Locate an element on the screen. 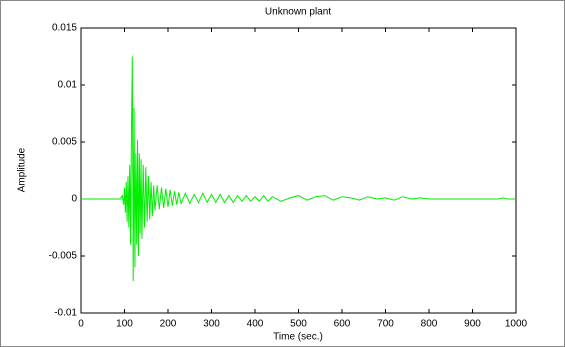 This screenshot has width=565, height=347. x-tick-label: 700 is located at coordinates (385, 324).